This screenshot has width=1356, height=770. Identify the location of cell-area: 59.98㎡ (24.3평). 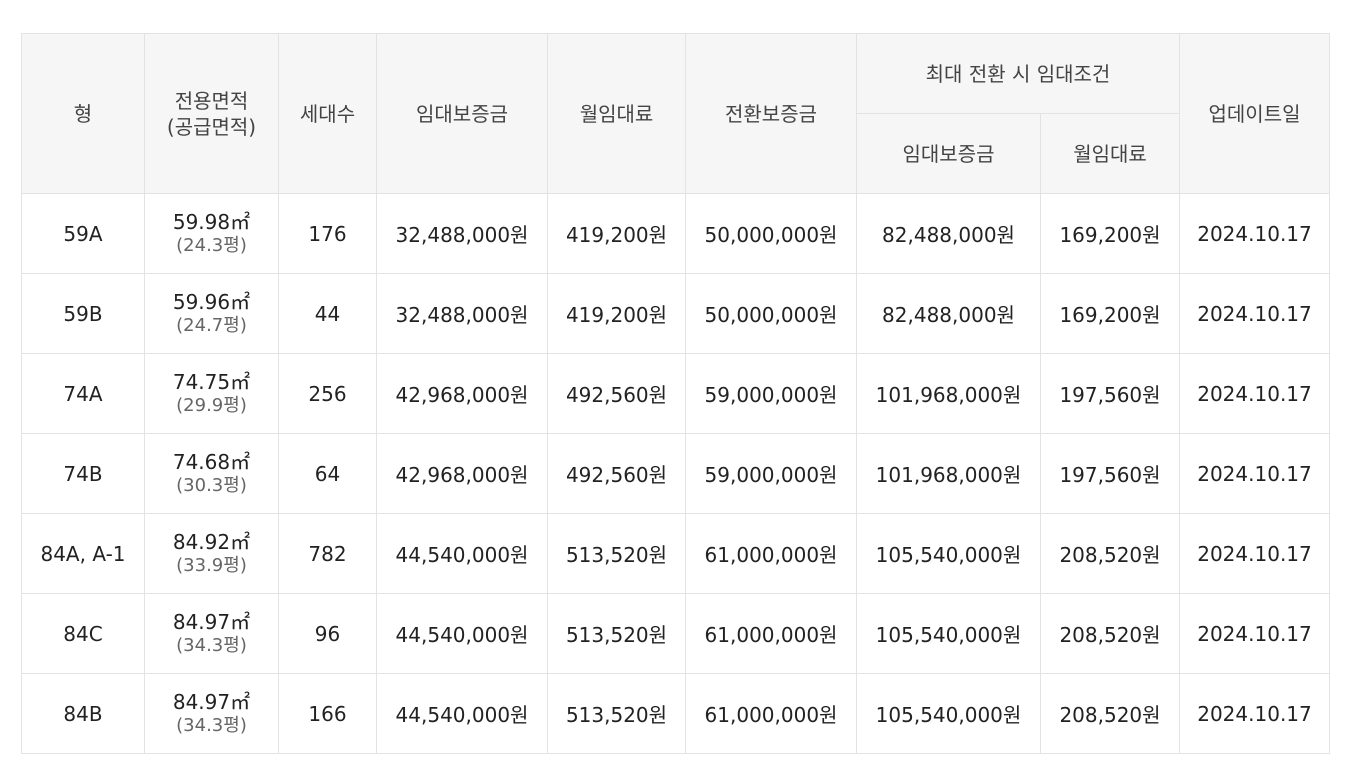
(211, 233).